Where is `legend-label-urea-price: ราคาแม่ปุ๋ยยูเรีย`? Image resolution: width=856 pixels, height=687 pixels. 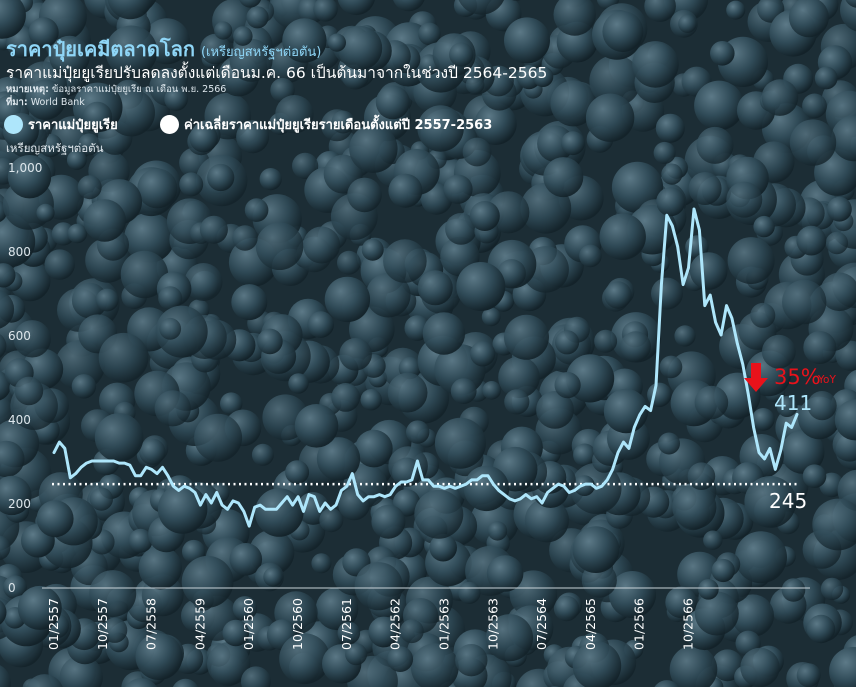
legend-label-urea-price: ราคาแม่ปุ๋ยยูเรีย is located at coordinates (73, 125).